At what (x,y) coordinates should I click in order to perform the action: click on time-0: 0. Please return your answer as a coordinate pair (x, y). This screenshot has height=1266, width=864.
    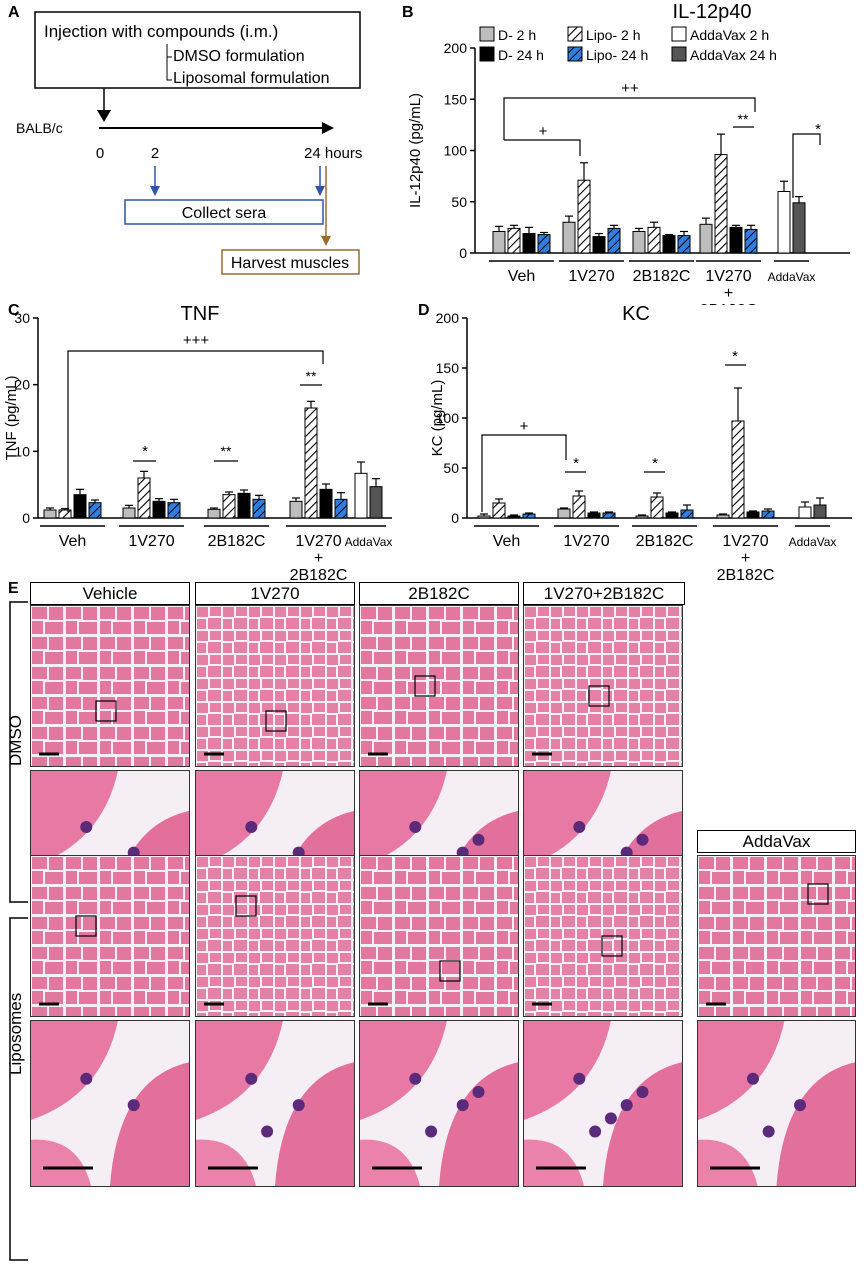
    Looking at the image, I should click on (100, 153).